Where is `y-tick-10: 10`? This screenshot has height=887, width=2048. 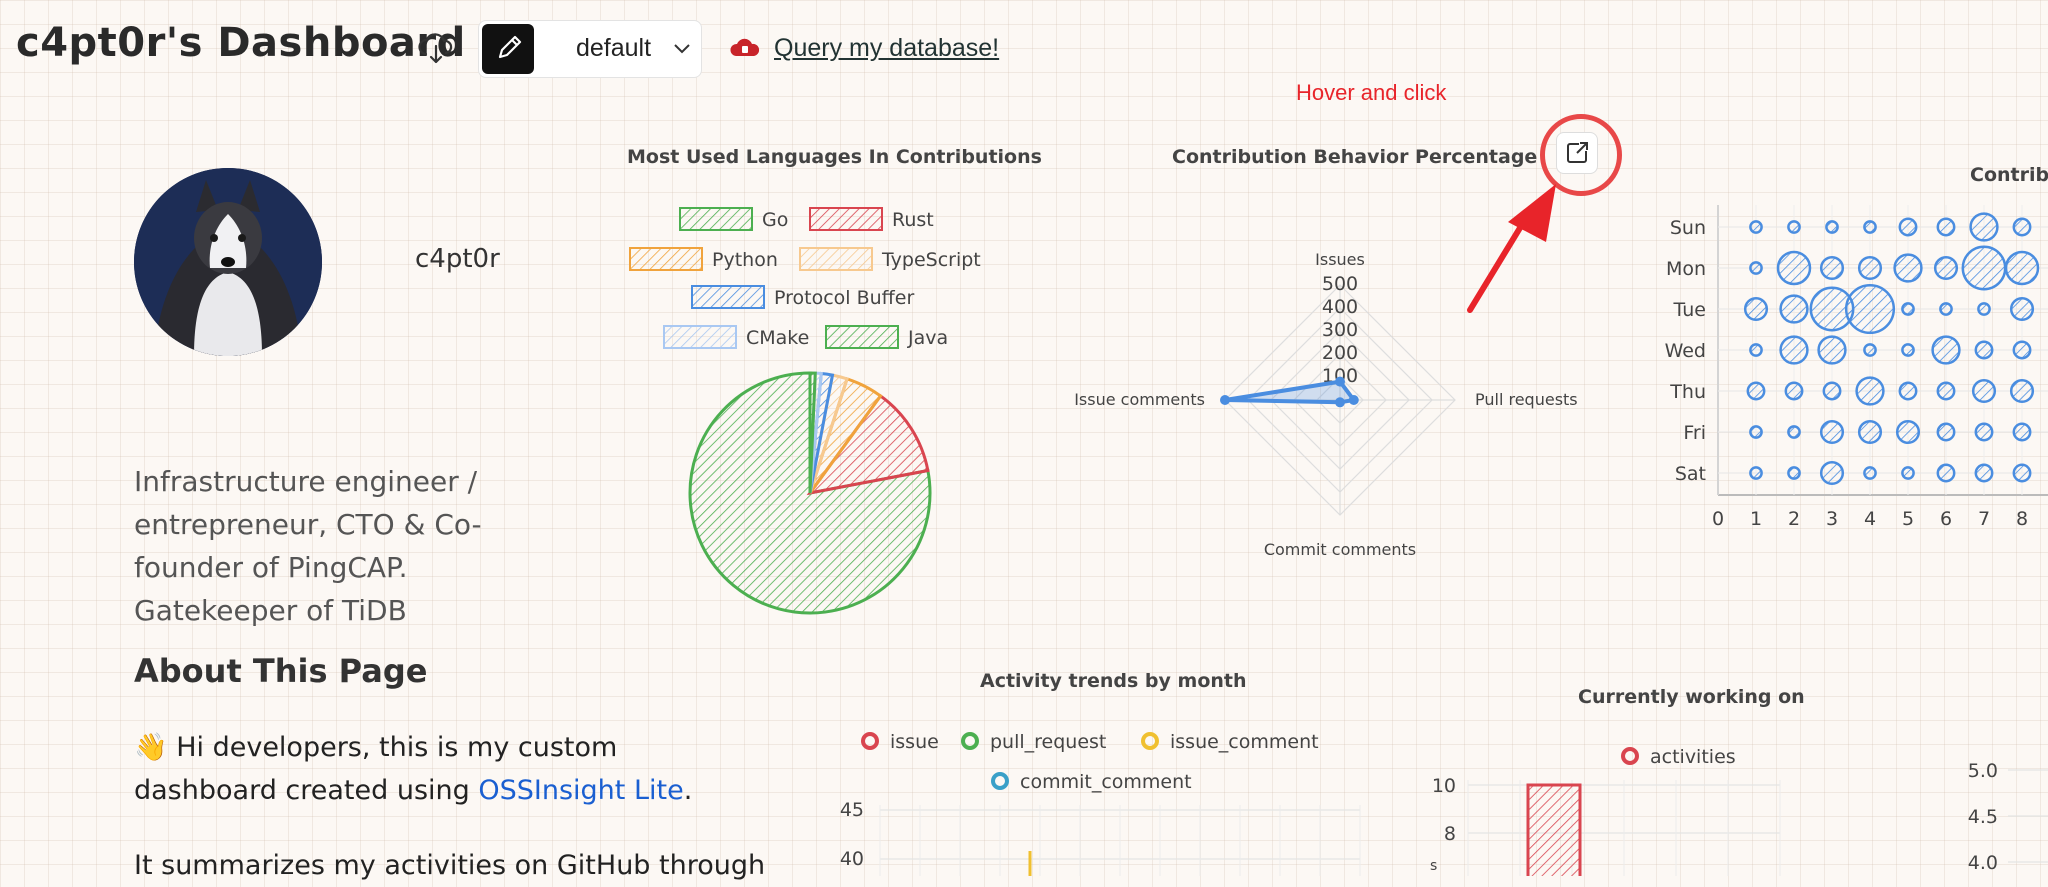
y-tick-10: 10 is located at coordinates (1444, 786).